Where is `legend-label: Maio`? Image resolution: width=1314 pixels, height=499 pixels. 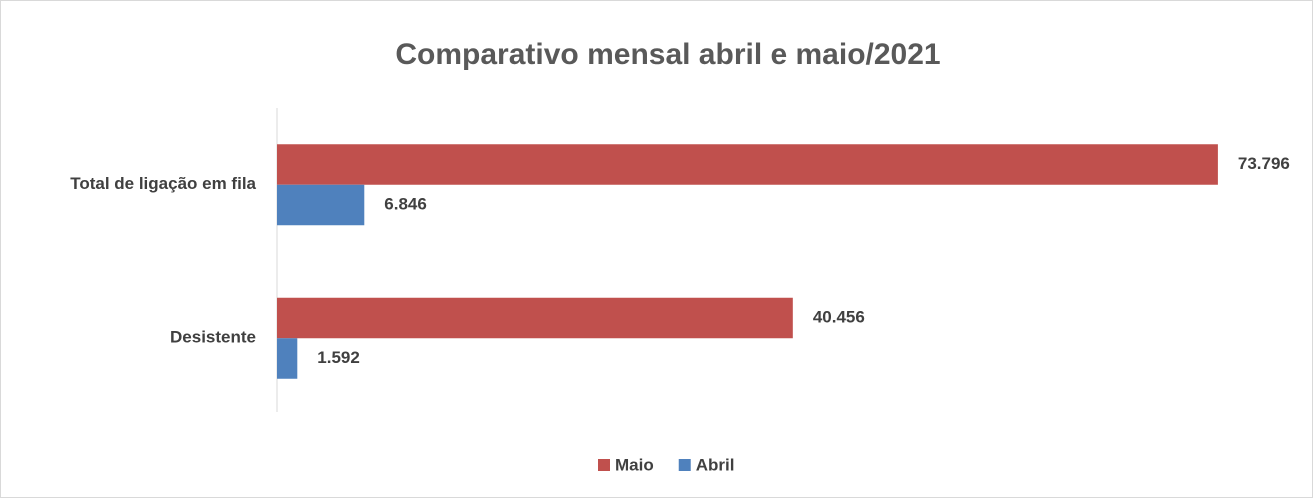
legend-label: Maio is located at coordinates (634, 464).